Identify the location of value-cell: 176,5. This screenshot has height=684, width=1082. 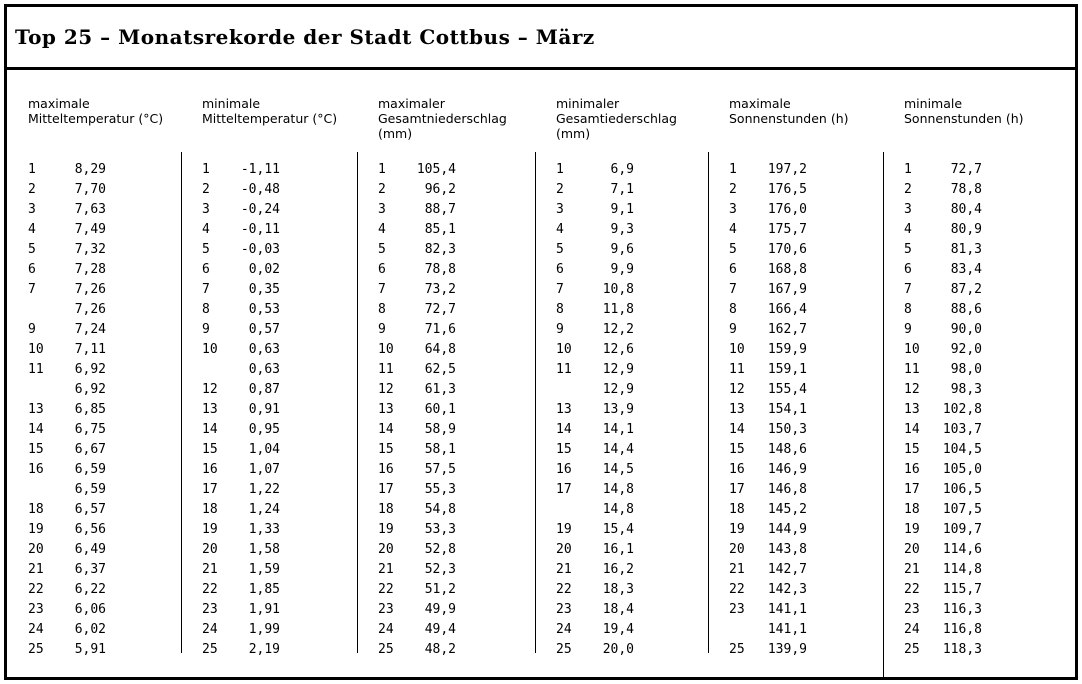
(787, 189).